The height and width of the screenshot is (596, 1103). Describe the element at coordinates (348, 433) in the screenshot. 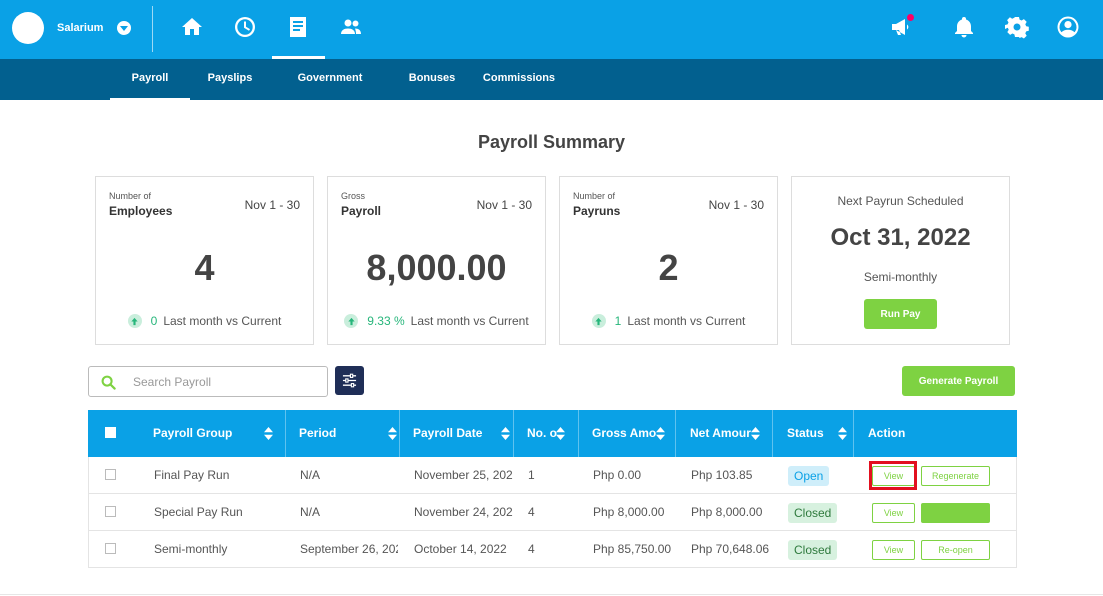

I see `column-header-period: Period` at that location.